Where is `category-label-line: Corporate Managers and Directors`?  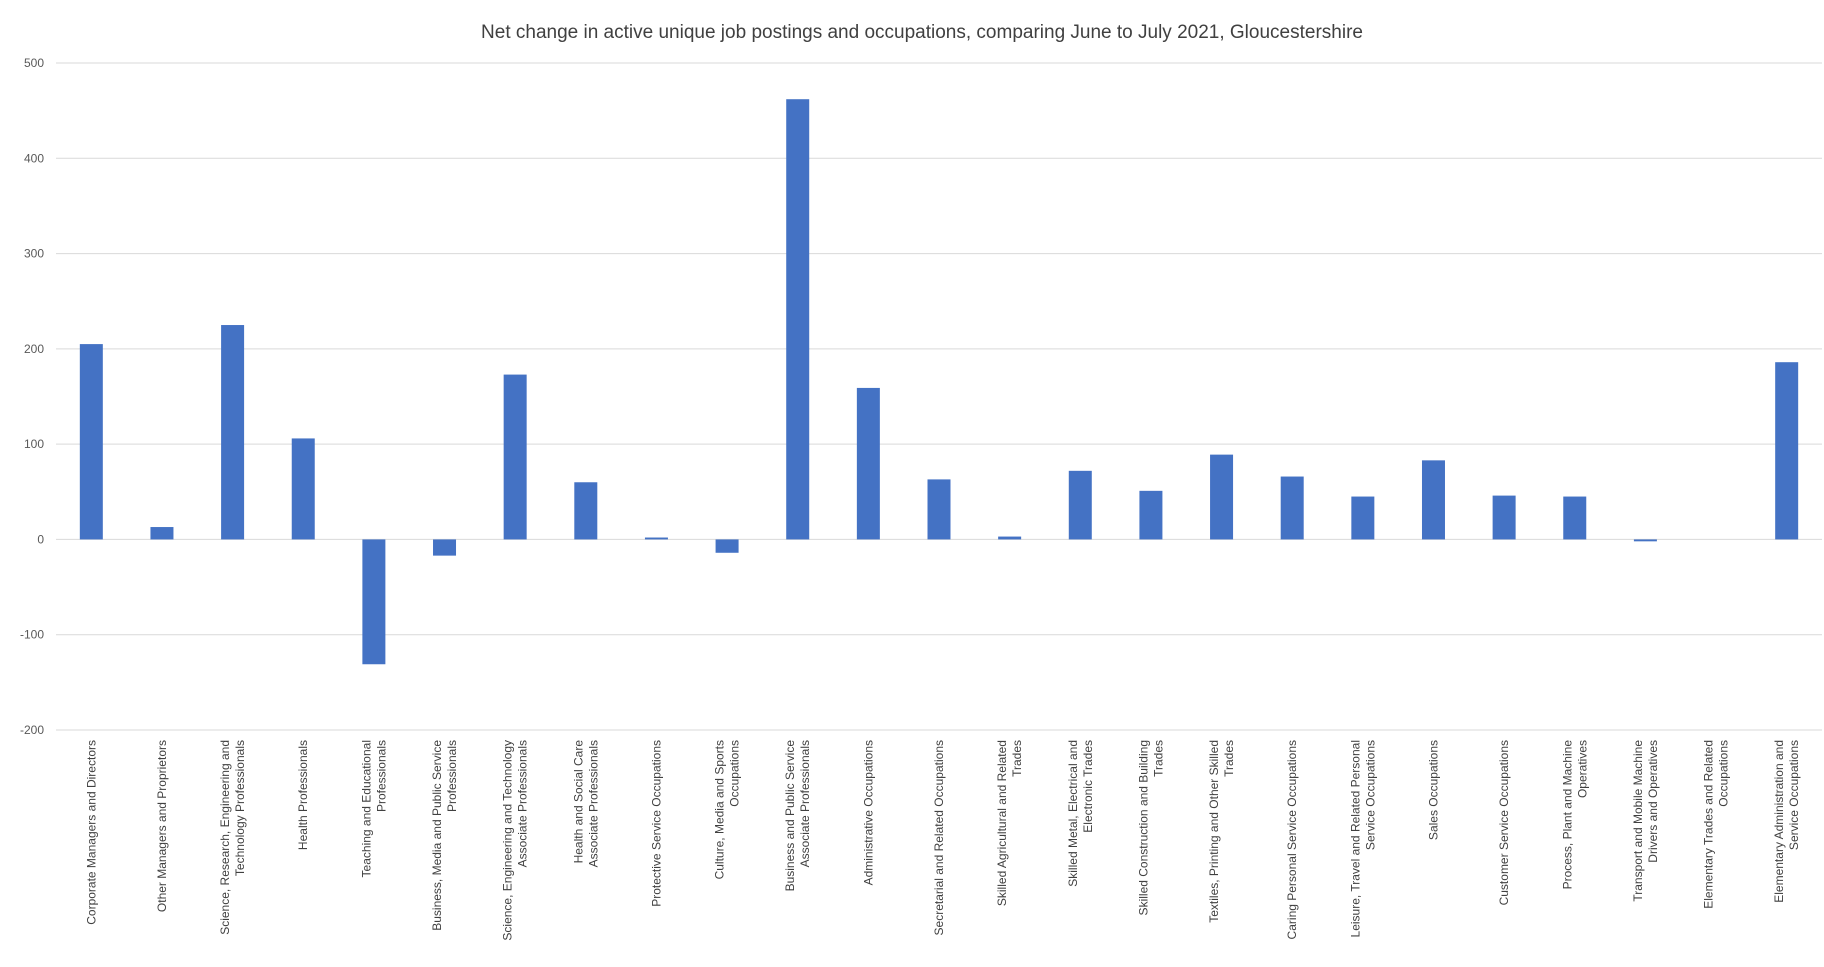
category-label-line: Corporate Managers and Directors is located at coordinates (91, 832).